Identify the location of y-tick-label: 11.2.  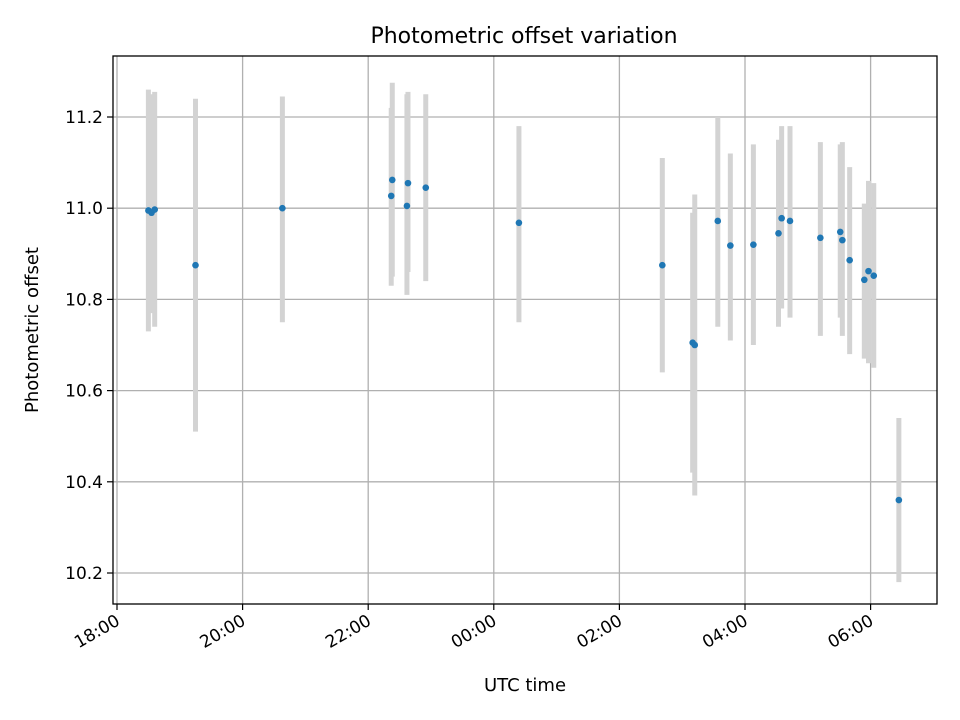
(84, 118).